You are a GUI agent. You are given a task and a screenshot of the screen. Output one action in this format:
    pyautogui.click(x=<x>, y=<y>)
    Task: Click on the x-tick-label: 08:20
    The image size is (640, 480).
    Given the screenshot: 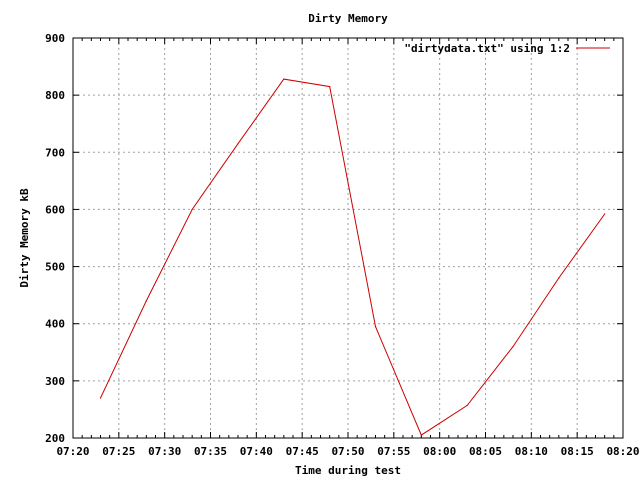 What is the action you would take?
    pyautogui.click(x=622, y=451)
    